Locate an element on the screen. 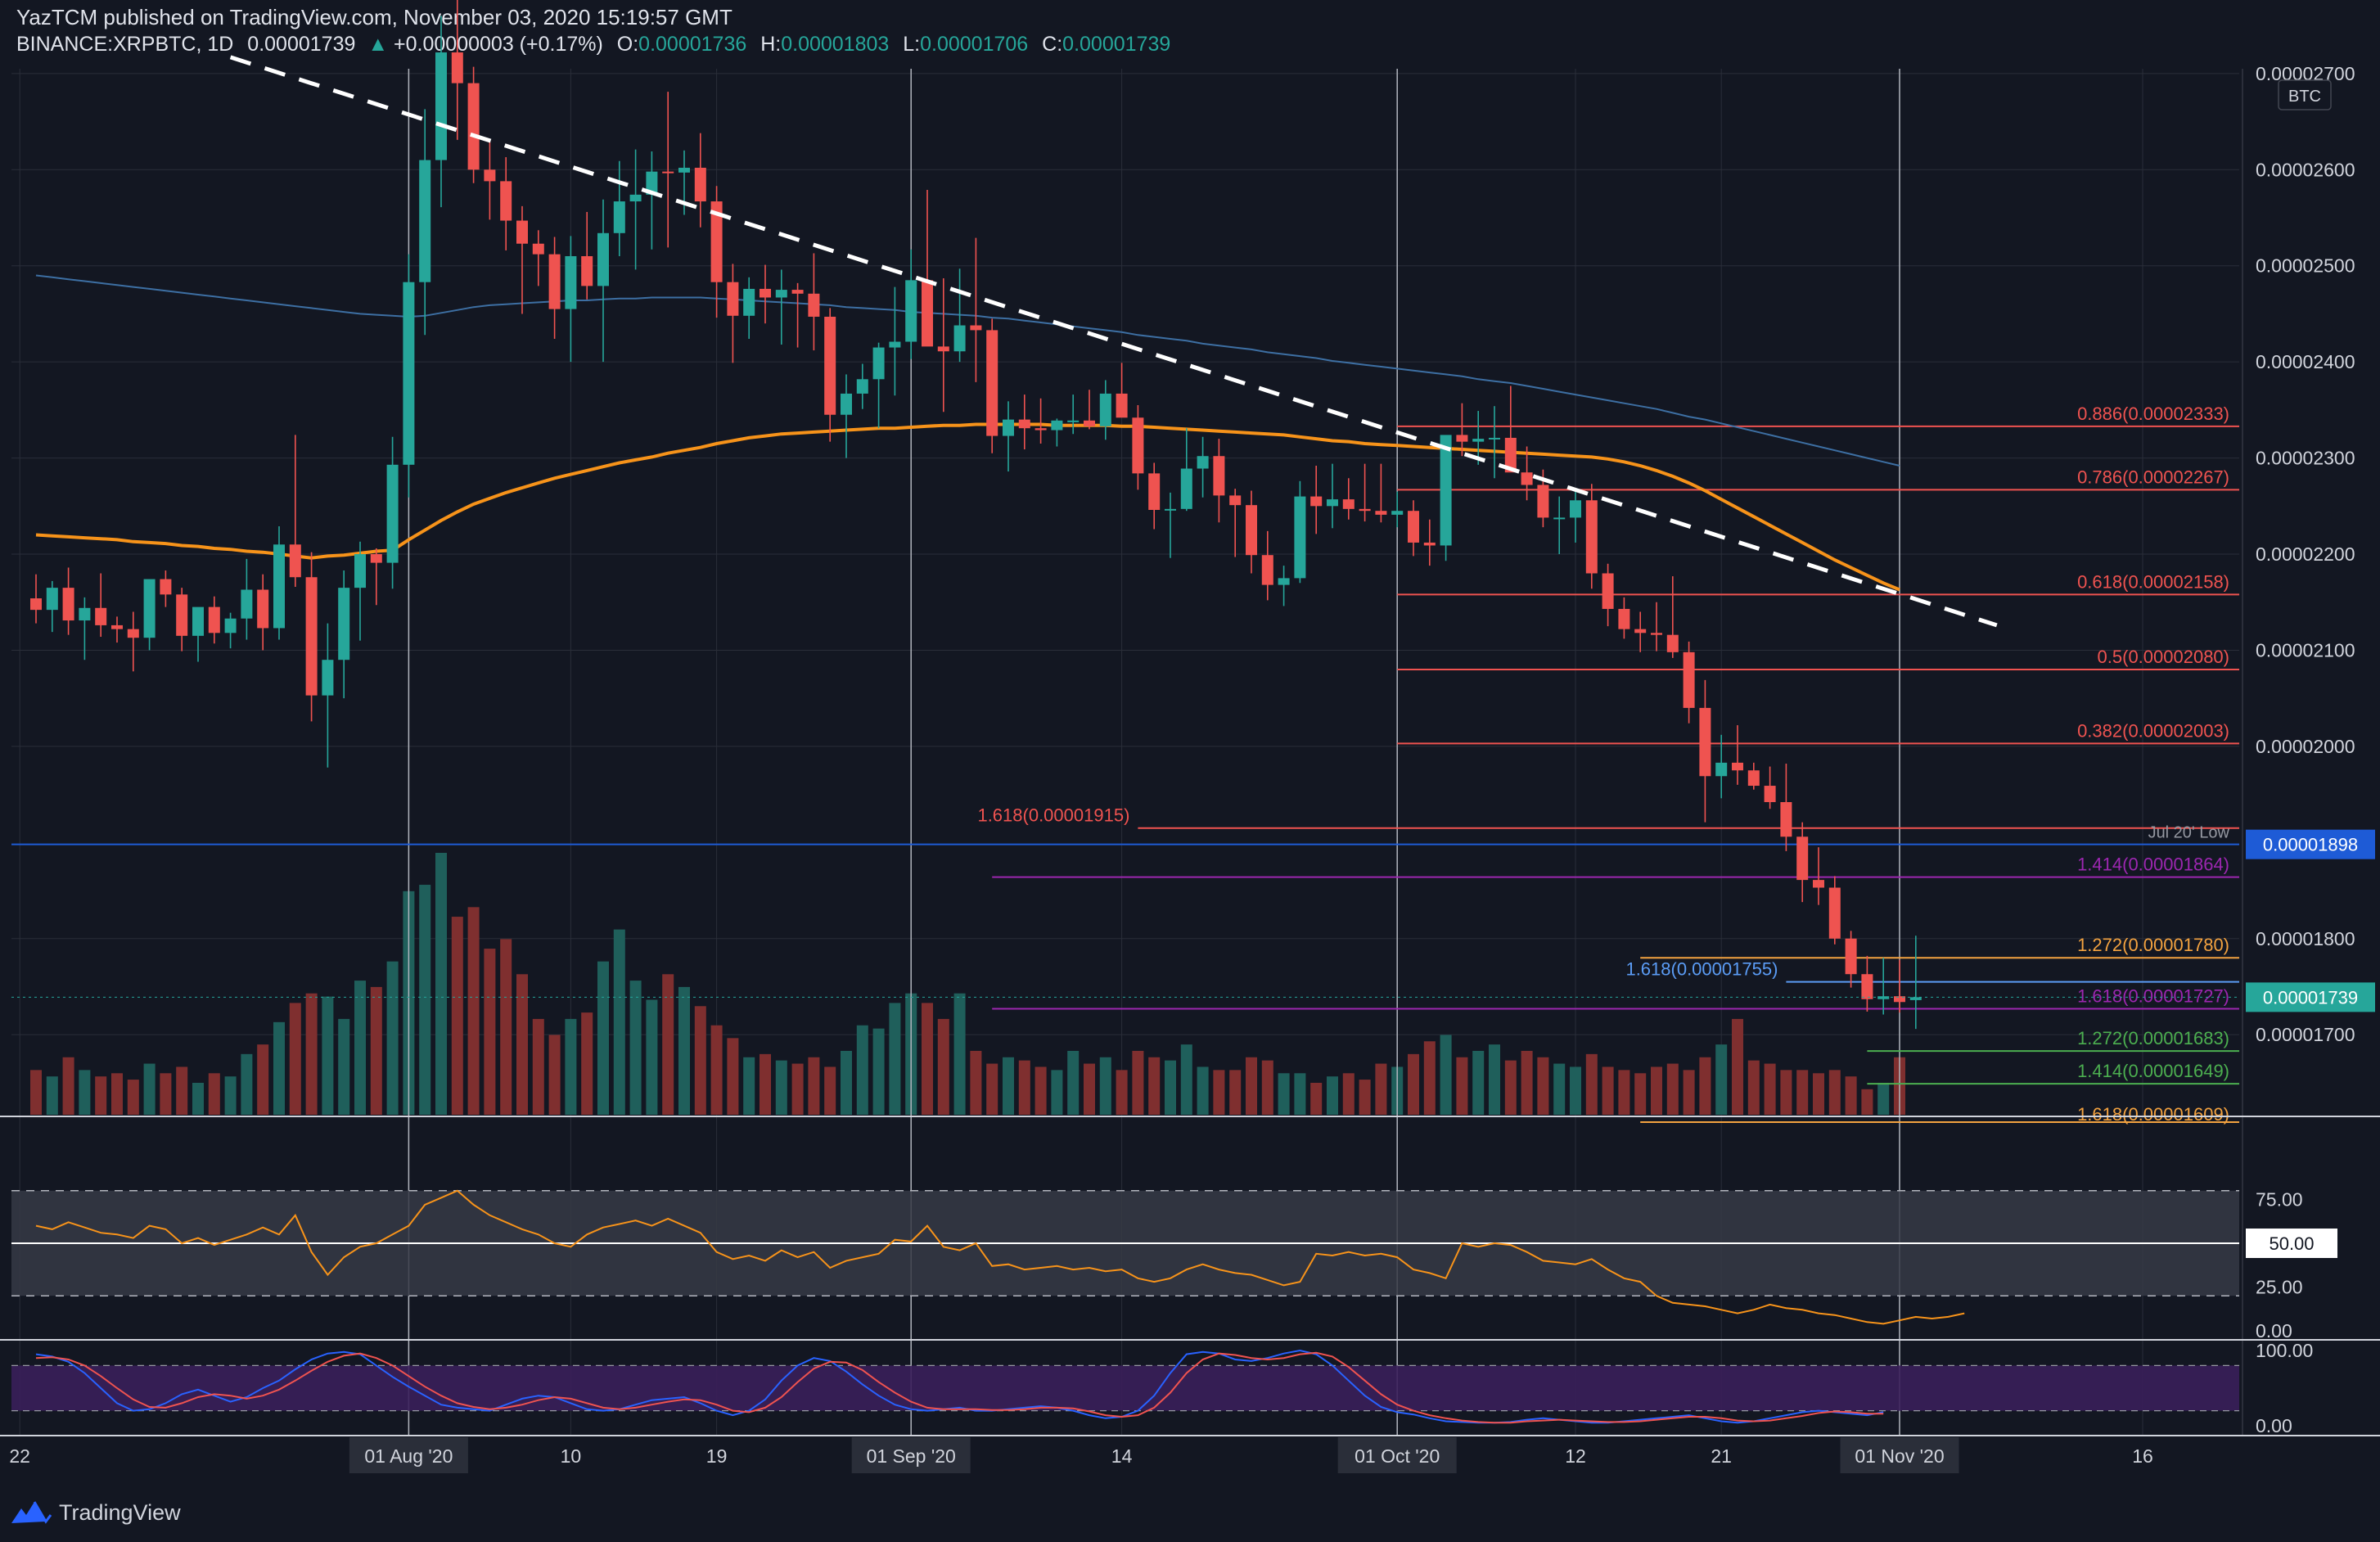 This screenshot has width=2380, height=1542. up-triangle-icon: ▲ is located at coordinates (378, 45).